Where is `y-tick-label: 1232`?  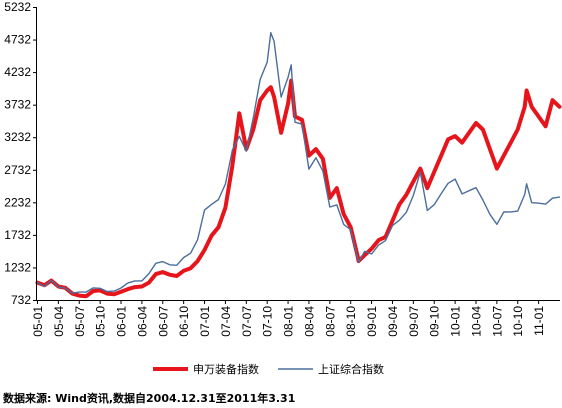 y-tick-label: 1232 is located at coordinates (17, 267).